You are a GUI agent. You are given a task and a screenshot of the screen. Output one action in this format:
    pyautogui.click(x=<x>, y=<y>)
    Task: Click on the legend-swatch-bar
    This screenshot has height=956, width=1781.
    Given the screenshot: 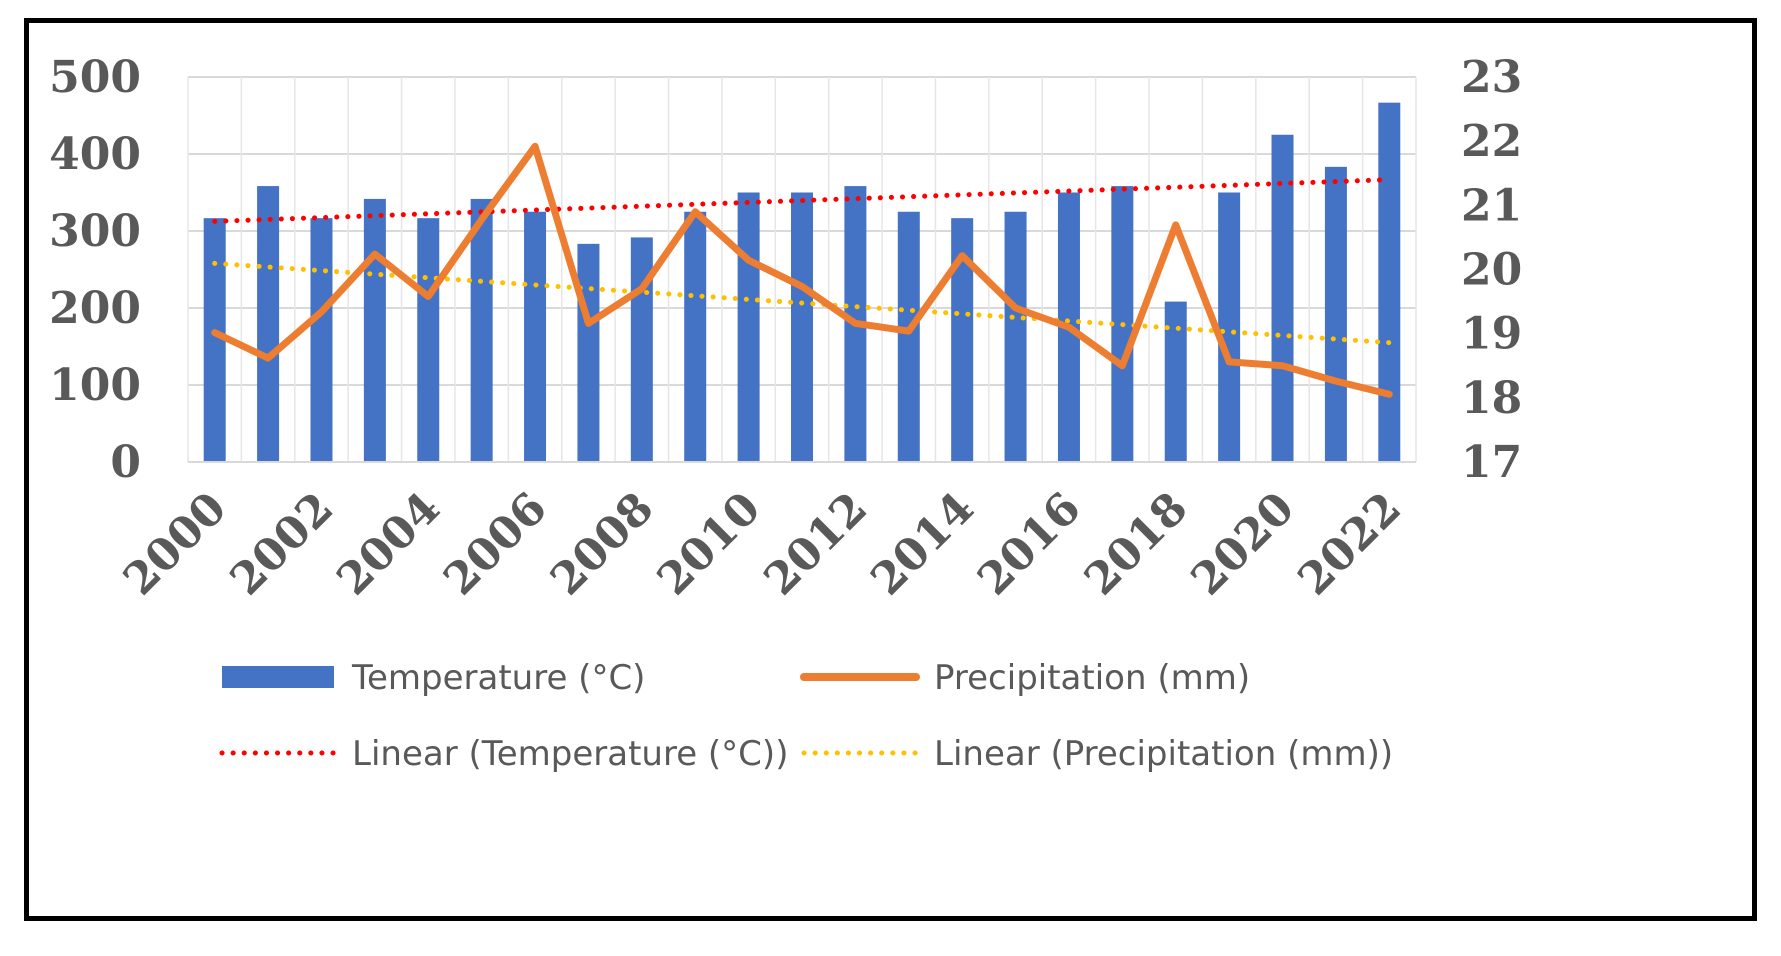 What is the action you would take?
    pyautogui.click(x=278, y=677)
    